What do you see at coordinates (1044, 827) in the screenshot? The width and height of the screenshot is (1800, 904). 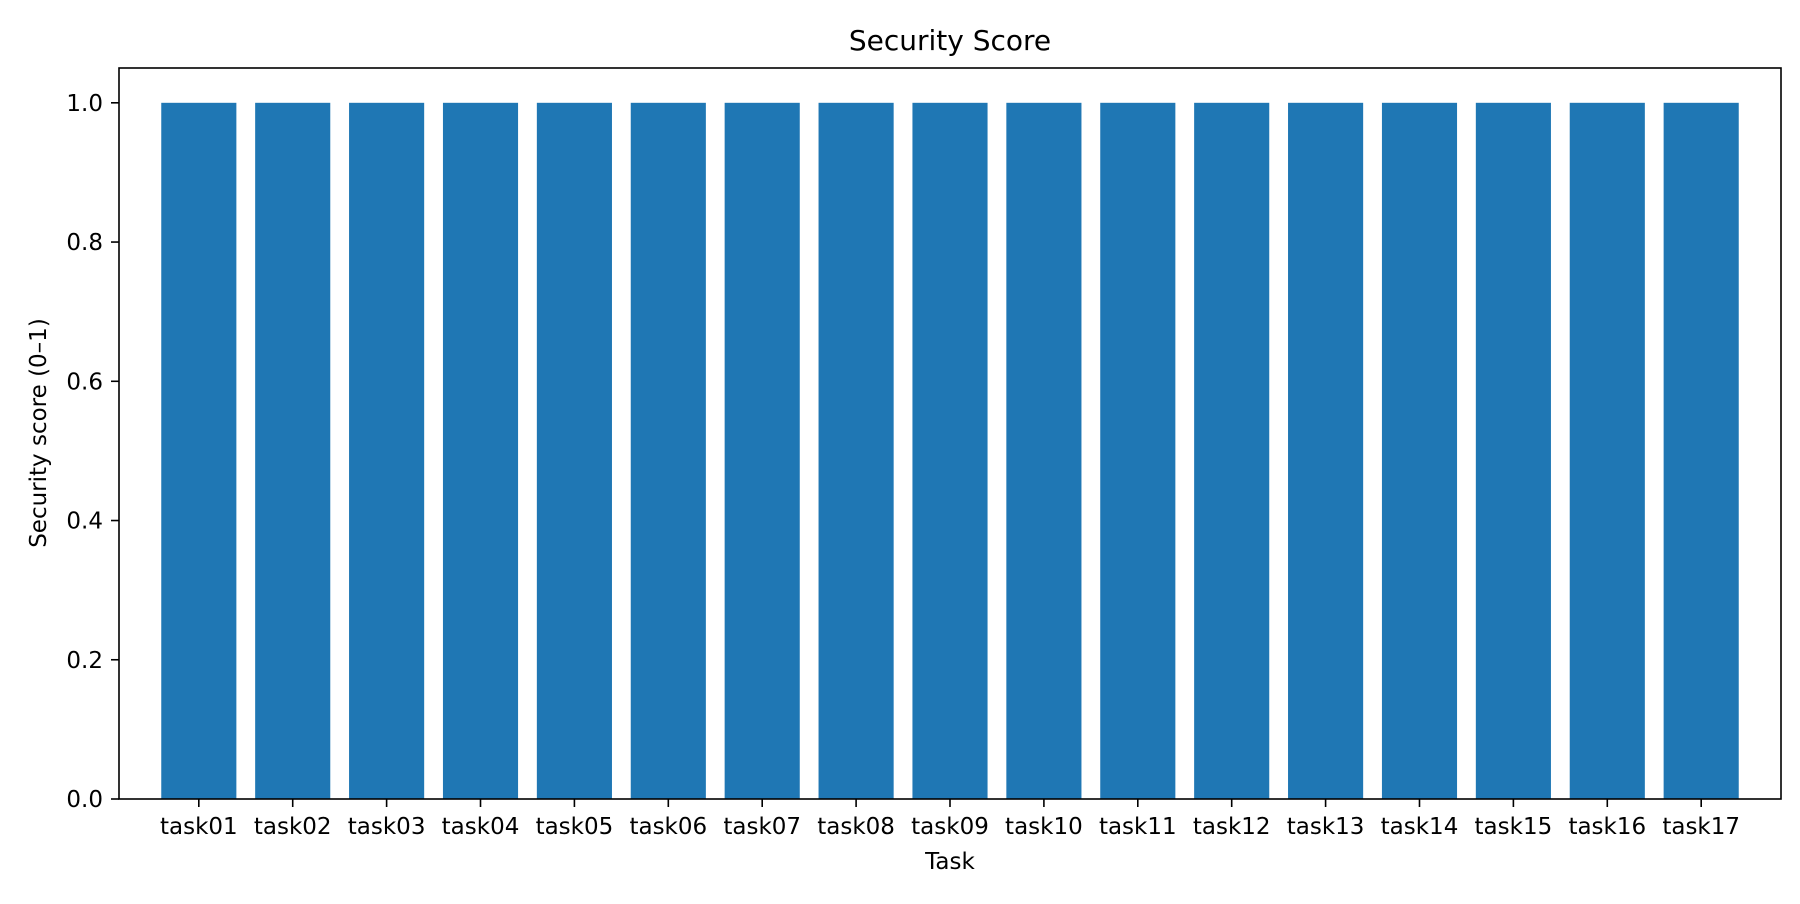 I see `x-tick-label: task10` at bounding box center [1044, 827].